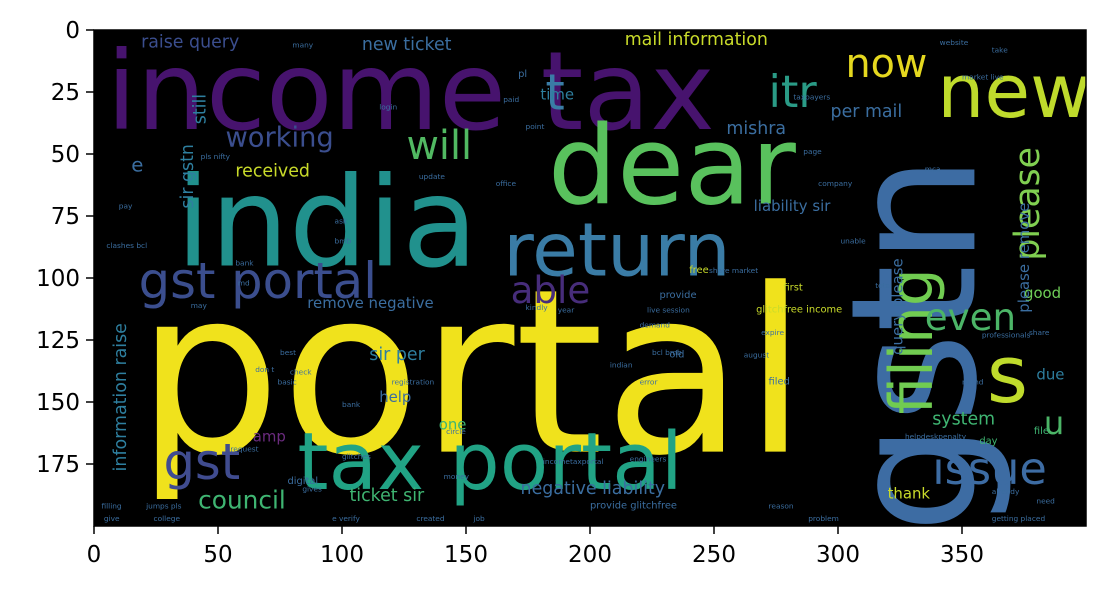 The width and height of the screenshot is (1104, 593). Describe the element at coordinates (835, 183) in the screenshot. I see `word-company: company` at that location.